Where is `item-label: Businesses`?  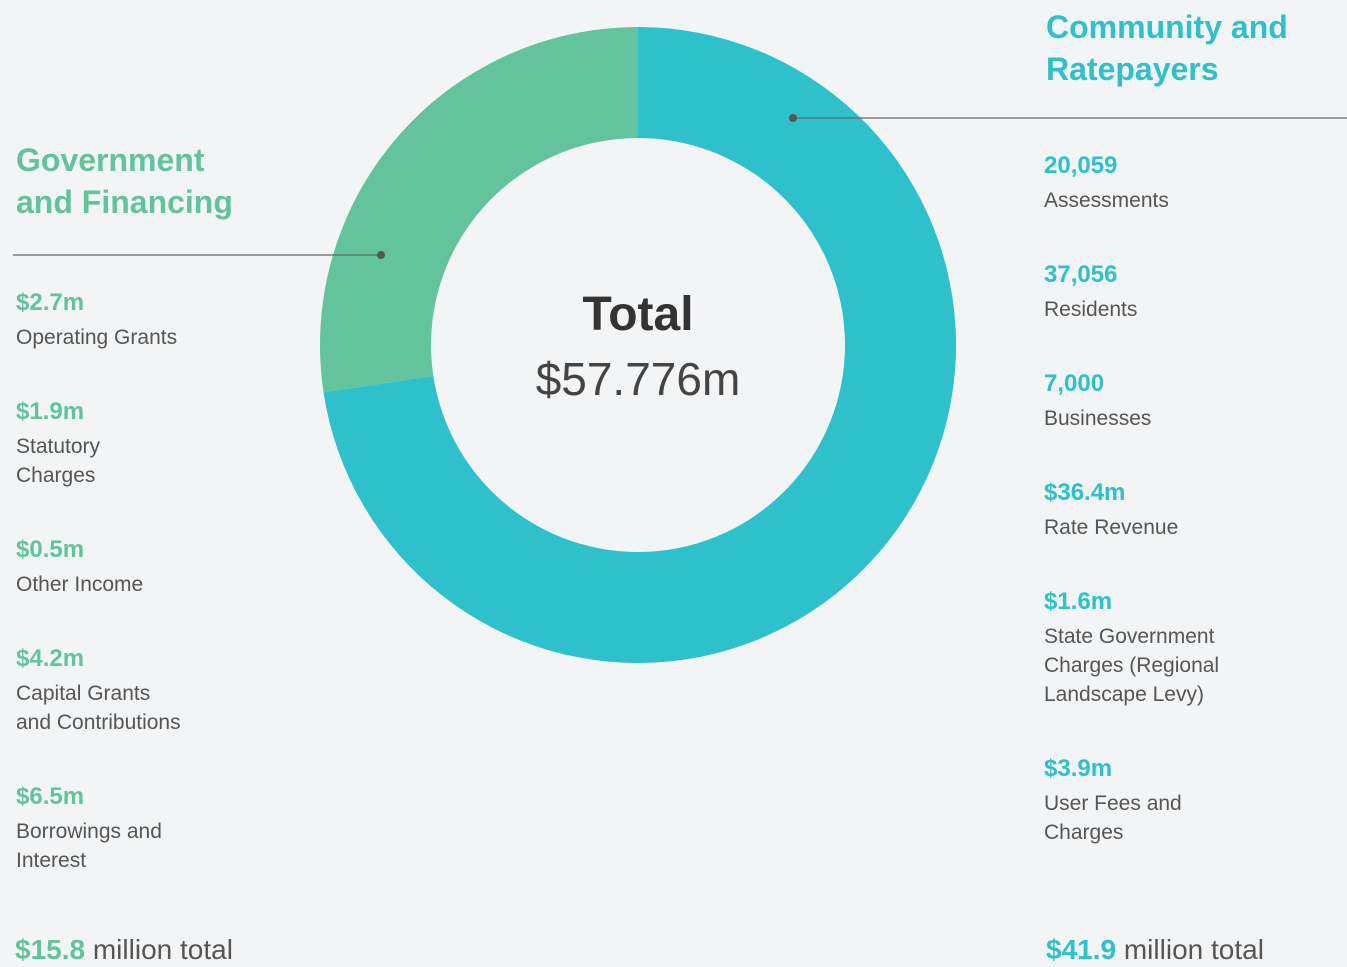 item-label: Businesses is located at coordinates (1098, 418).